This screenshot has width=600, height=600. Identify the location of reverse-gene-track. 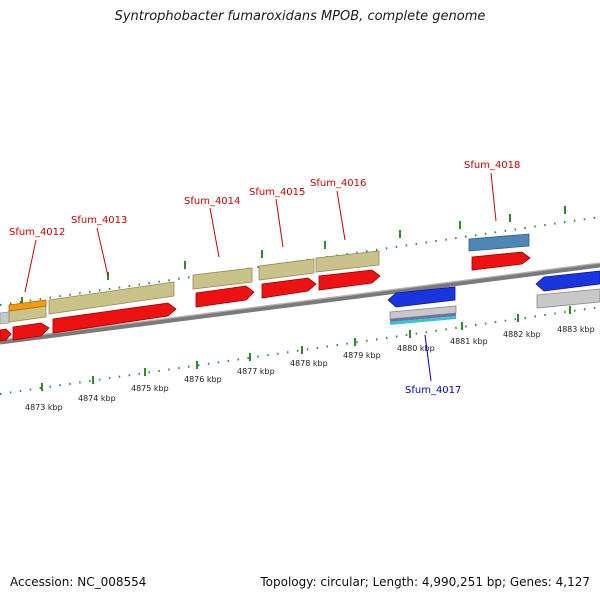
(494, 306).